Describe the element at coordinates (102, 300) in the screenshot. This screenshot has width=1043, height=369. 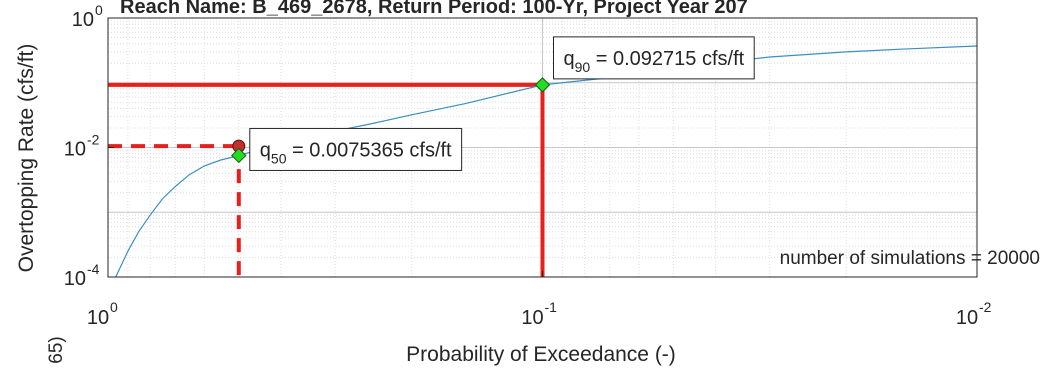
I see `x-tick-label: 10 0` at that location.